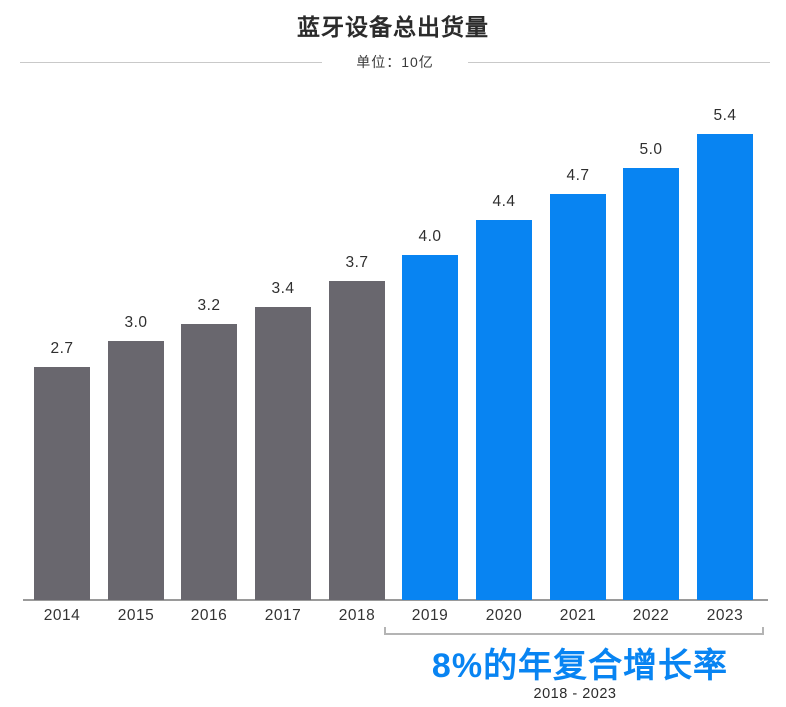  I want to click on x-axis-label: 2017, so click(283, 615).